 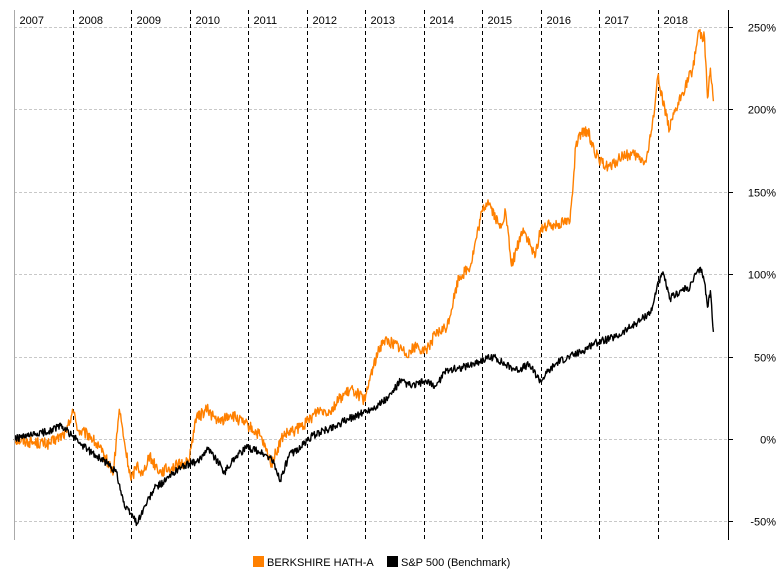 What do you see at coordinates (442, 21) in the screenshot?
I see `x-tick-label: 2014` at bounding box center [442, 21].